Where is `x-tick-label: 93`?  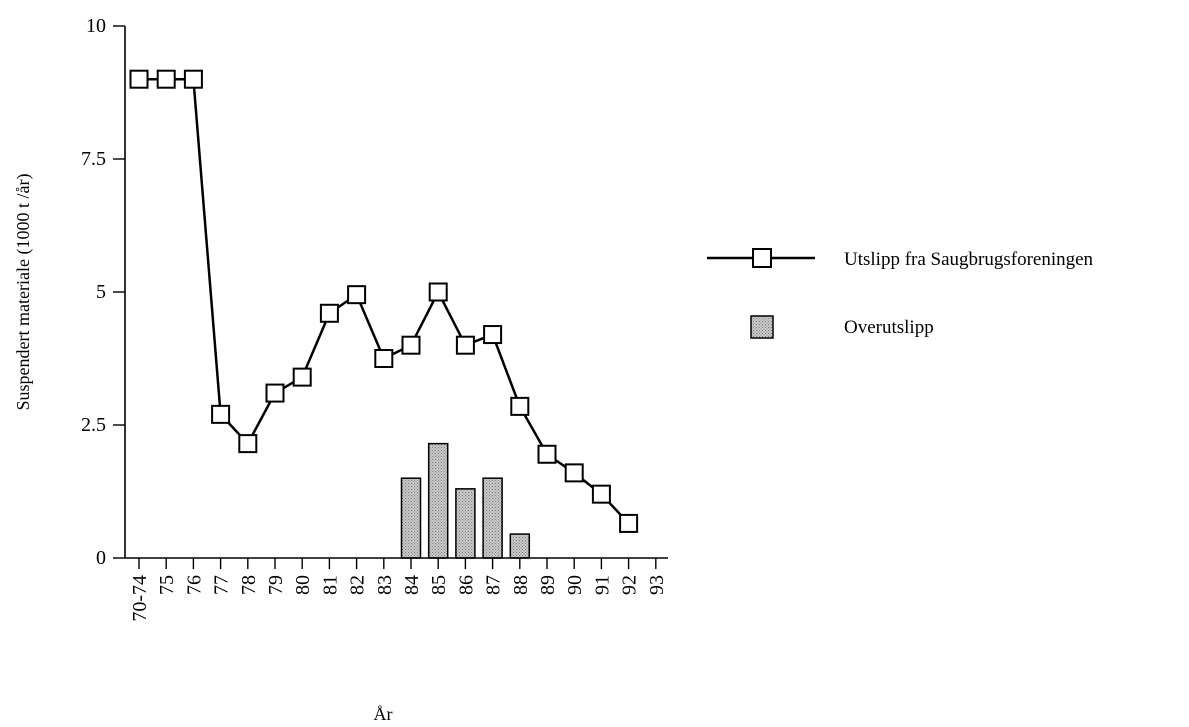 x-tick-label: 93 is located at coordinates (657, 585).